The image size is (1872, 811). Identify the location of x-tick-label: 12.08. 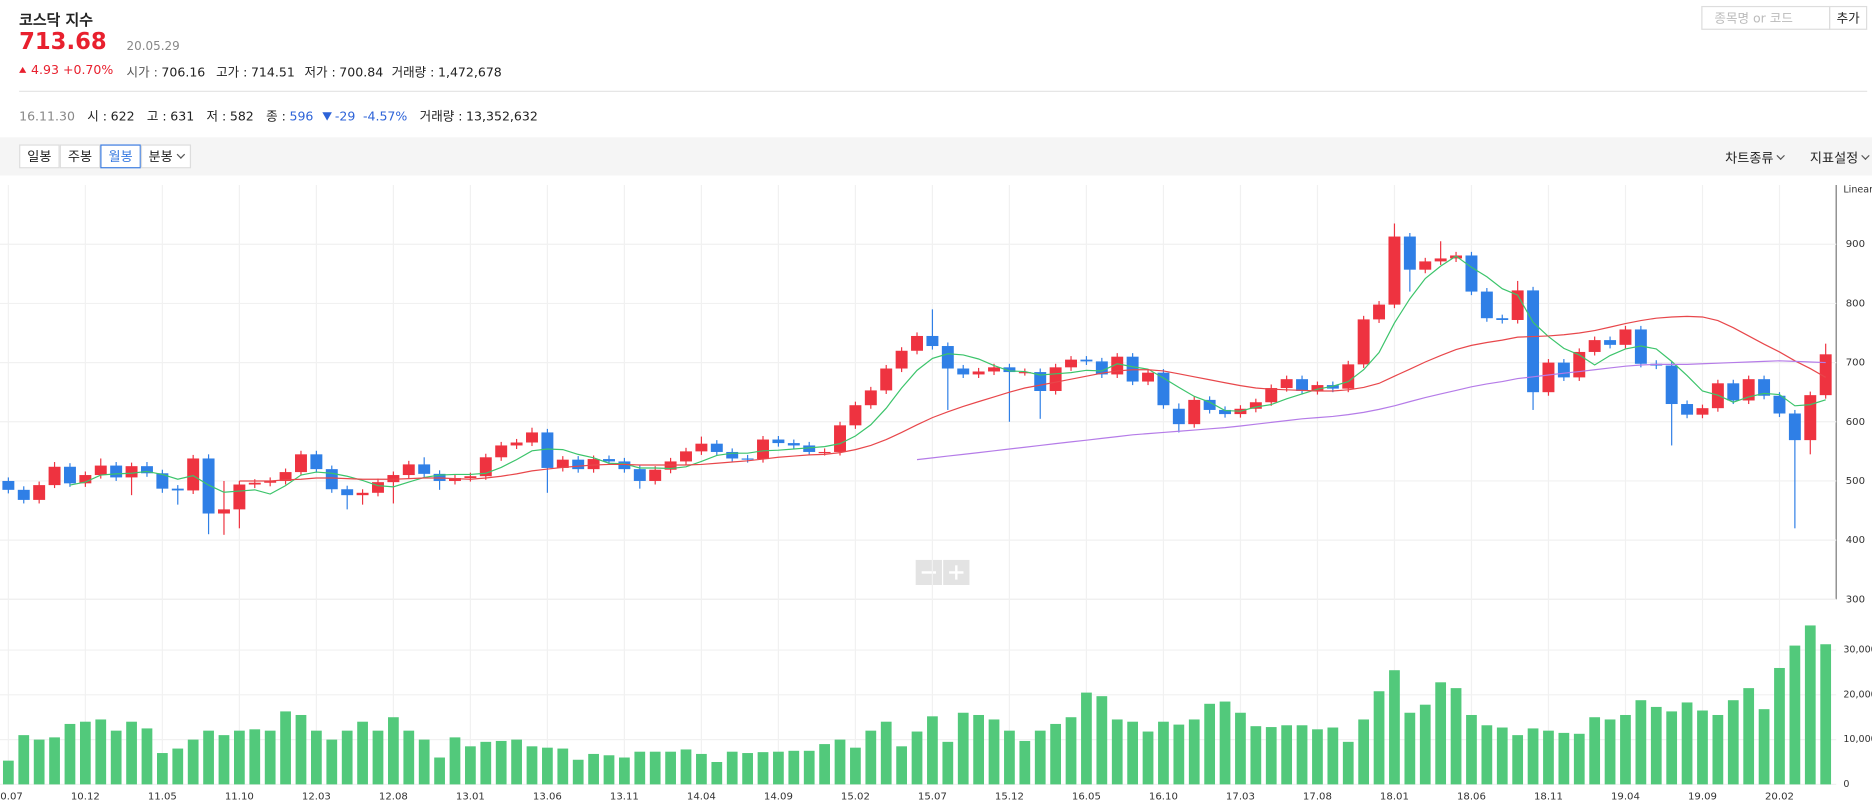
(393, 796).